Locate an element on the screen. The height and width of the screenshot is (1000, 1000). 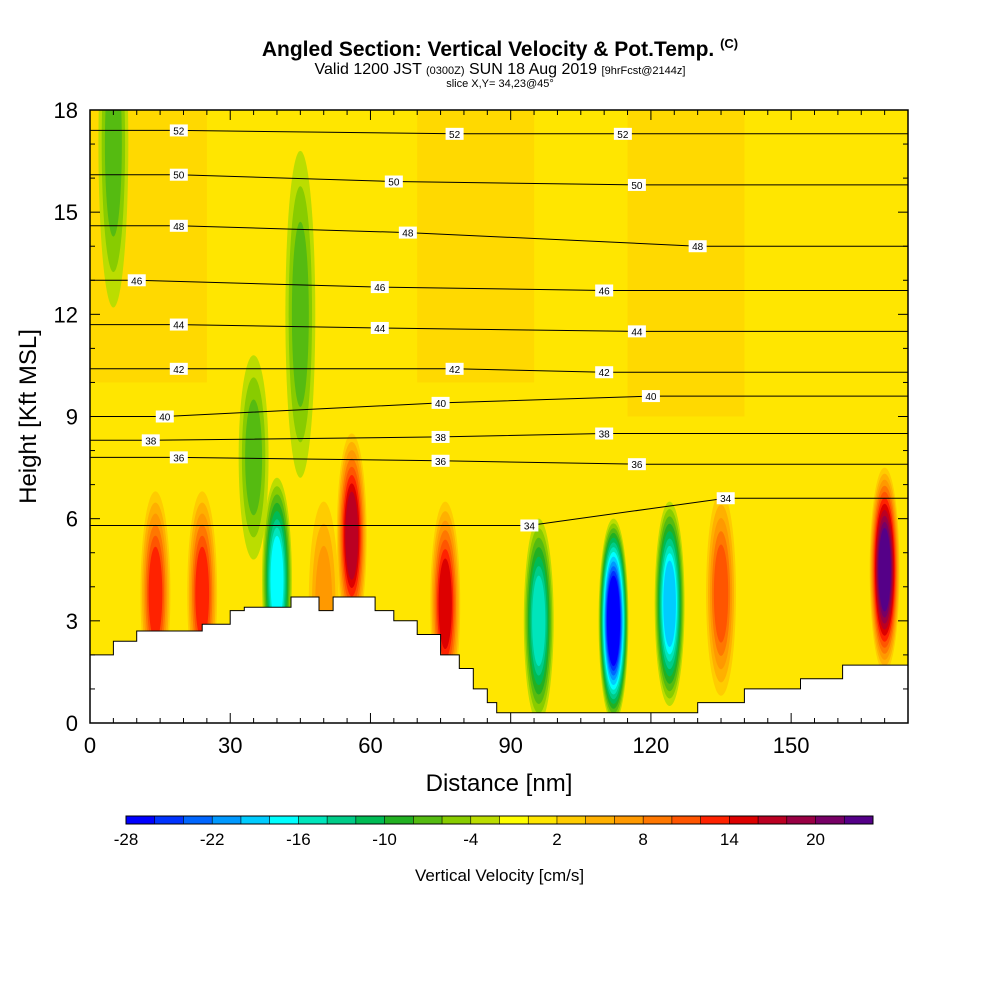
y-tick-label: 0 is located at coordinates (72, 723).